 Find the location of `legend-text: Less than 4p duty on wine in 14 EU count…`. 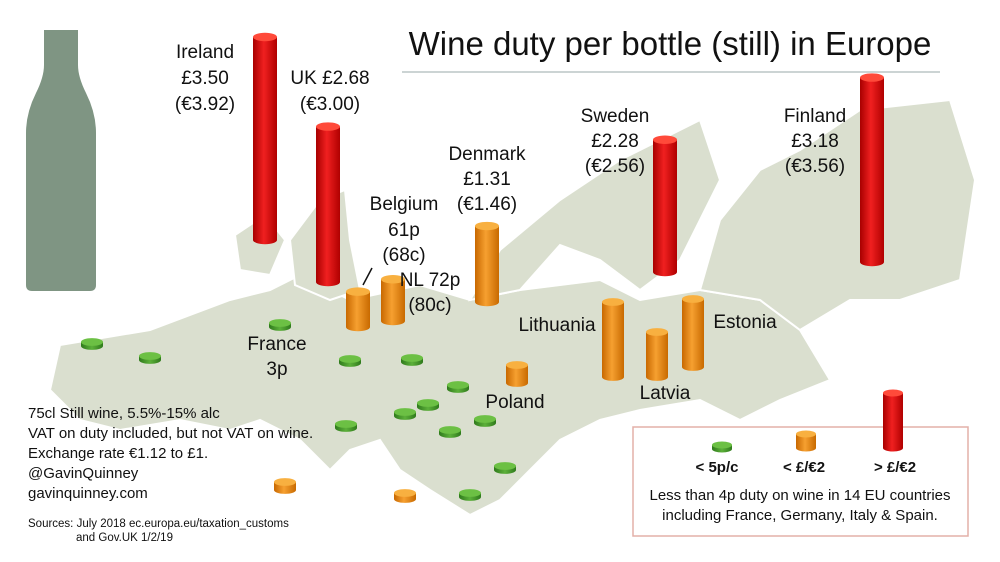

legend-text: Less than 4p duty on wine in 14 EU count… is located at coordinates (799, 495).